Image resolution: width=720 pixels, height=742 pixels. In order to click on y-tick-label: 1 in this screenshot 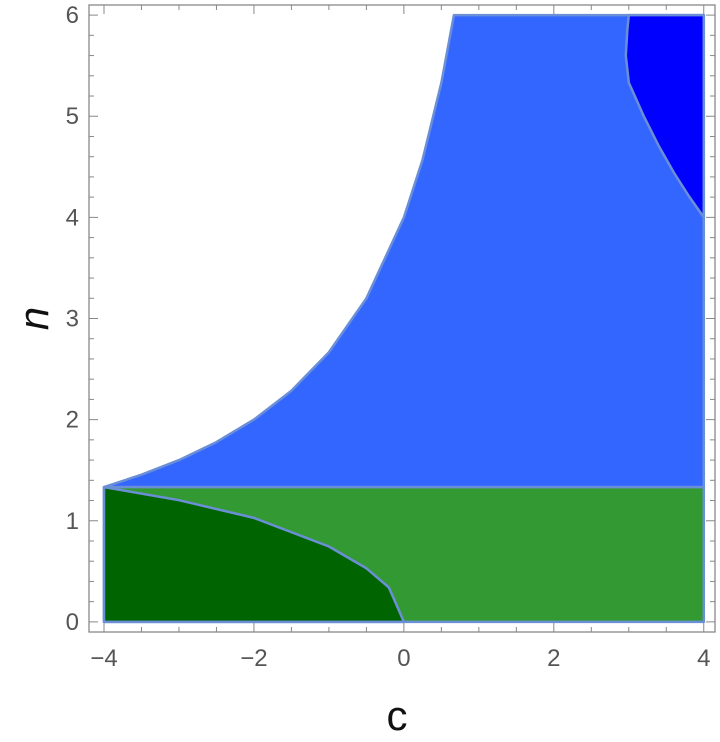, I will do `click(72, 521)`.